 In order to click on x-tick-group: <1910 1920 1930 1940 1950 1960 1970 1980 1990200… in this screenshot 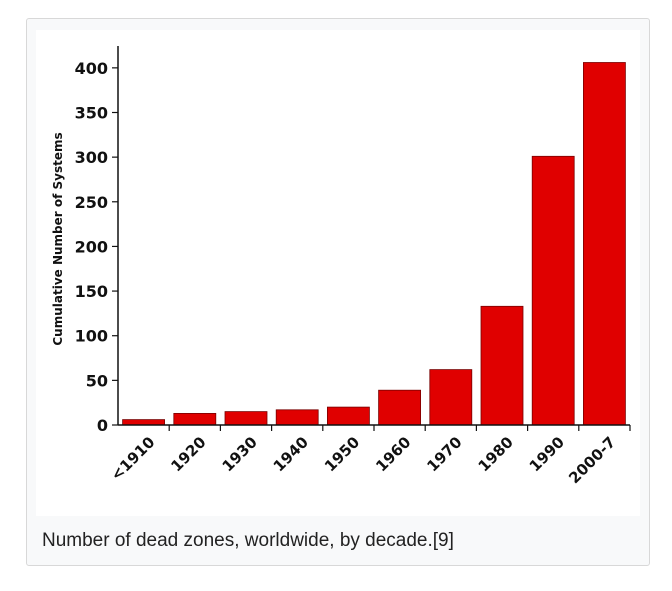, I will do `click(369, 456)`.